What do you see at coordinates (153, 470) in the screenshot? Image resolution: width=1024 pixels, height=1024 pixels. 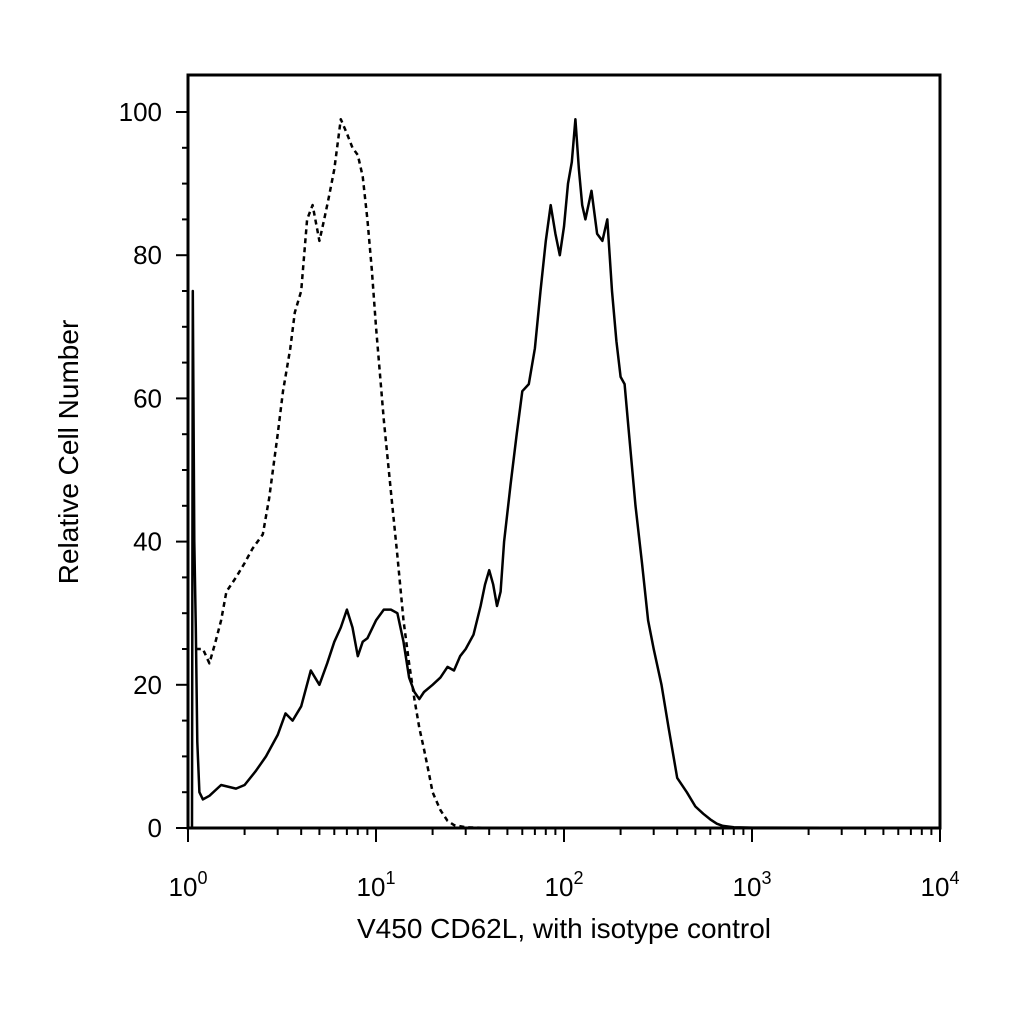 I see `y-axis: 0 20 40 60 80 100` at bounding box center [153, 470].